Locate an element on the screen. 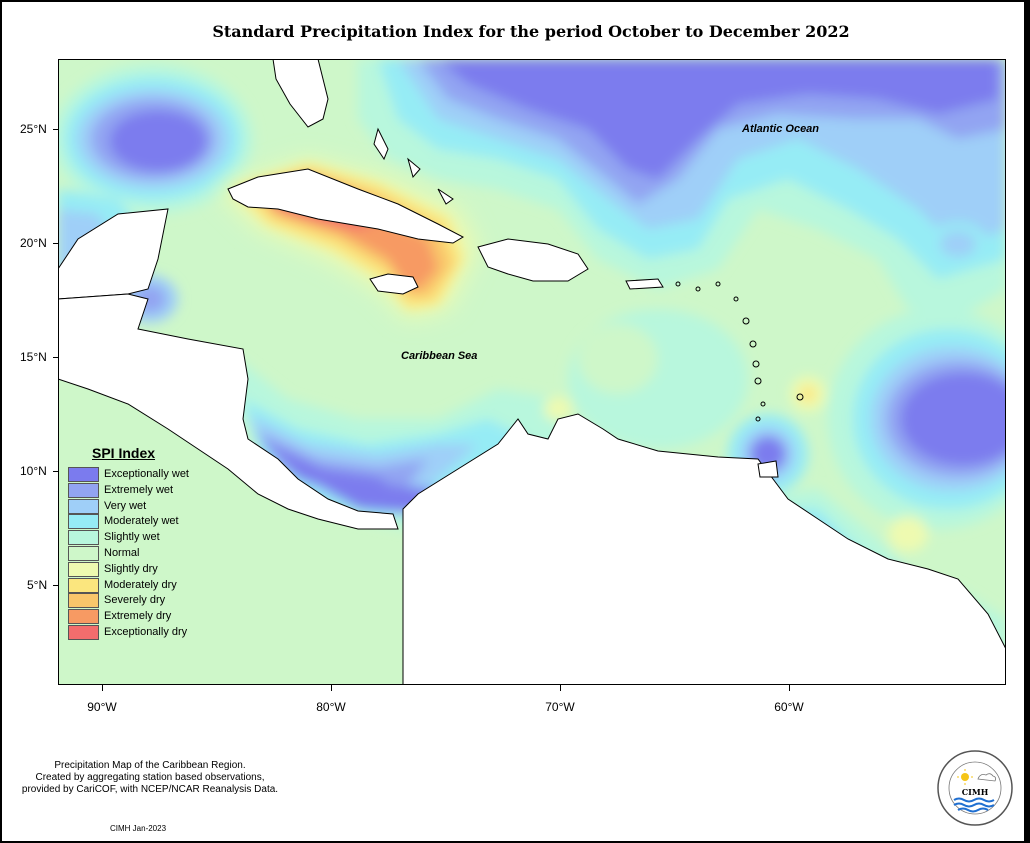 The image size is (1030, 843). legend-item: Exceptionally dry is located at coordinates (143, 633).